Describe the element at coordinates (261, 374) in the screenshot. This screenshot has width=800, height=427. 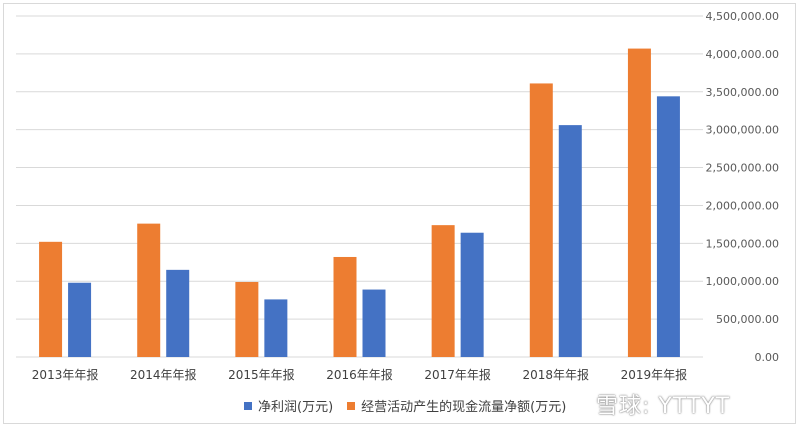
I see `x-tick-label: 2015年年报` at that location.